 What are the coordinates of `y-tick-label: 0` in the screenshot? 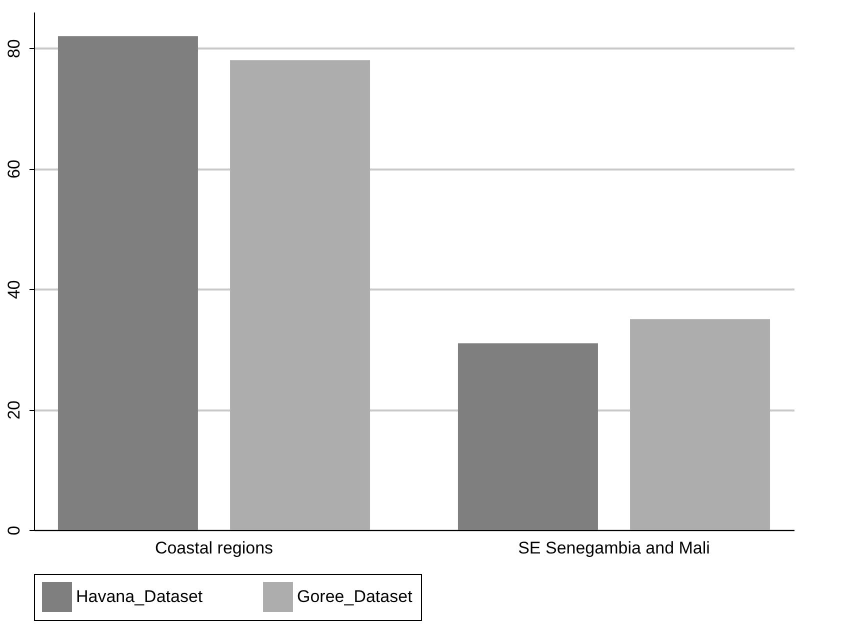 It's located at (14, 531).